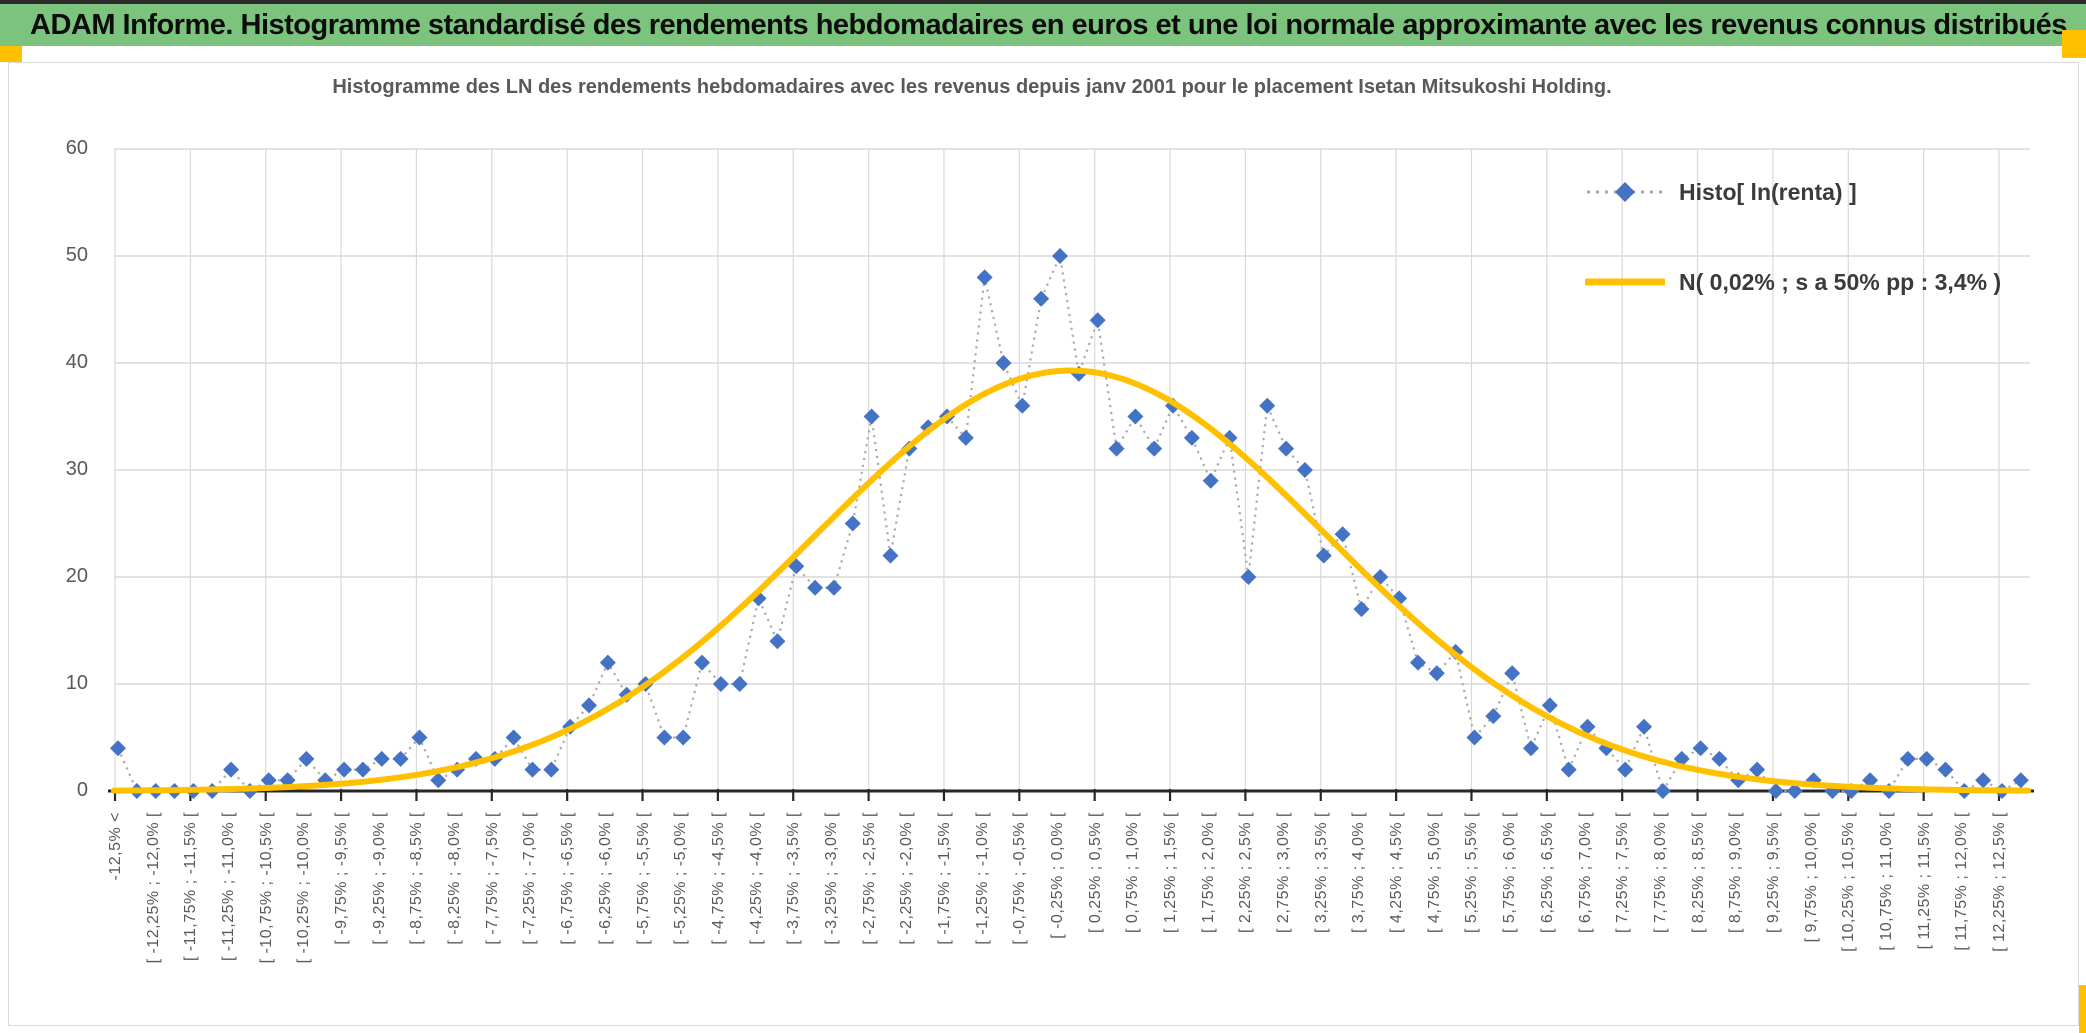  What do you see at coordinates (1397, 872) in the screenshot?
I see `x-axis-tick-label: [ 4,25% ; 4,5% [` at bounding box center [1397, 872].